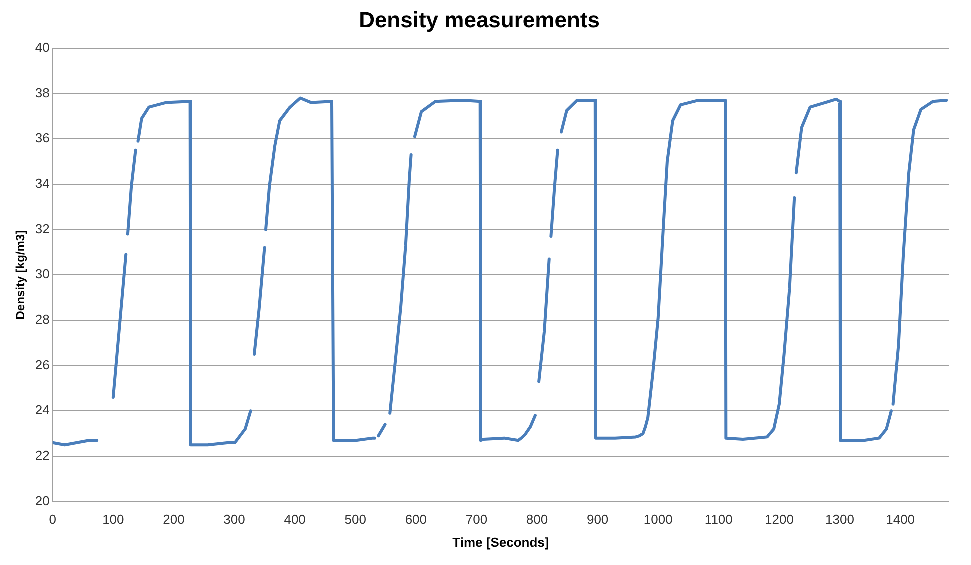  What do you see at coordinates (479, 19) in the screenshot?
I see `chart-title: Density measurements` at bounding box center [479, 19].